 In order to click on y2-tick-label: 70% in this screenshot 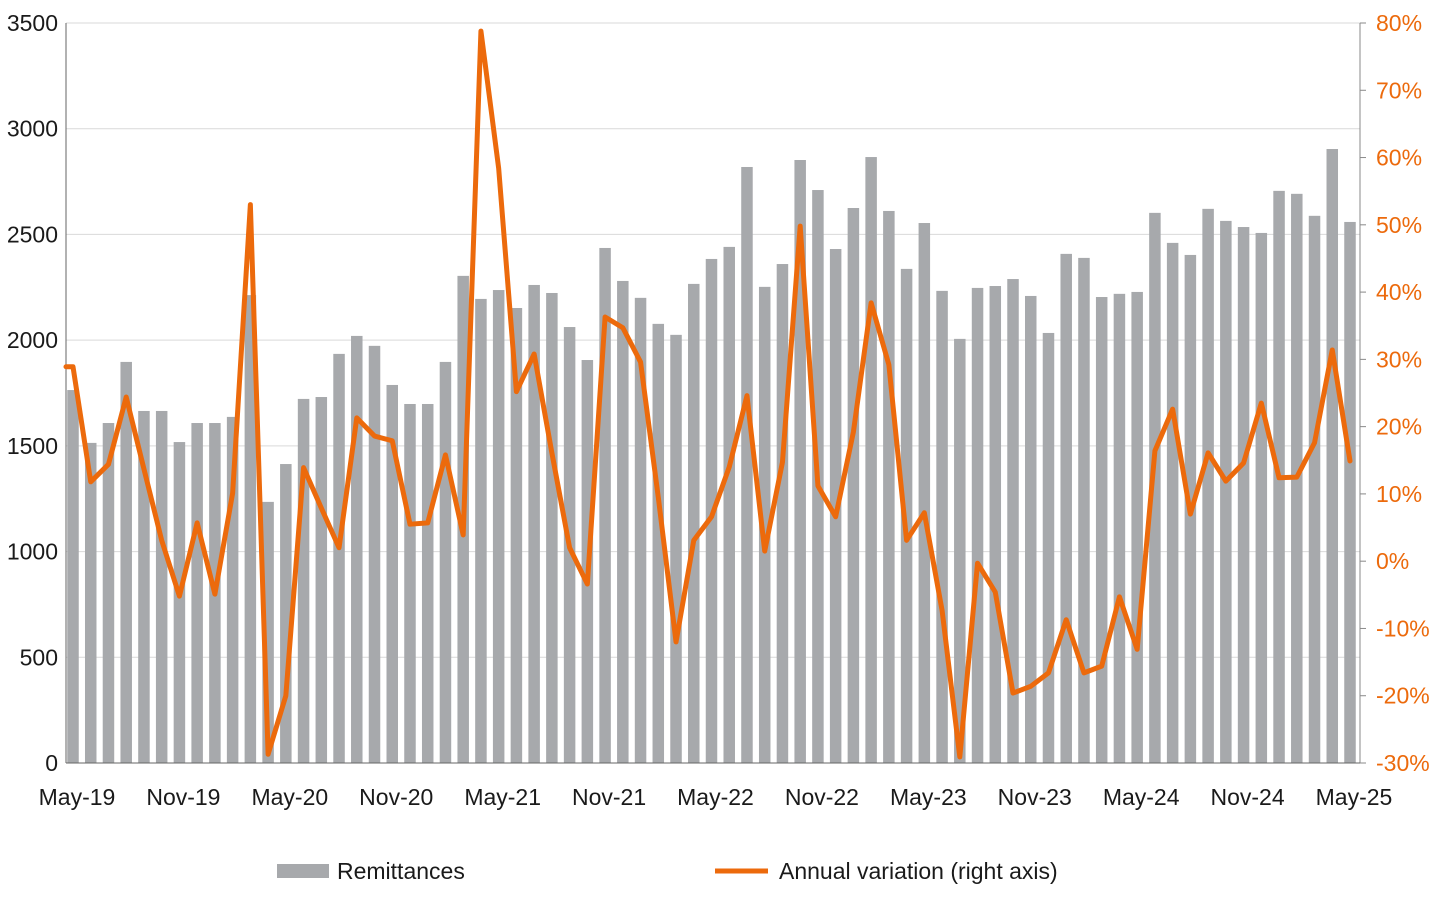, I will do `click(1399, 90)`.